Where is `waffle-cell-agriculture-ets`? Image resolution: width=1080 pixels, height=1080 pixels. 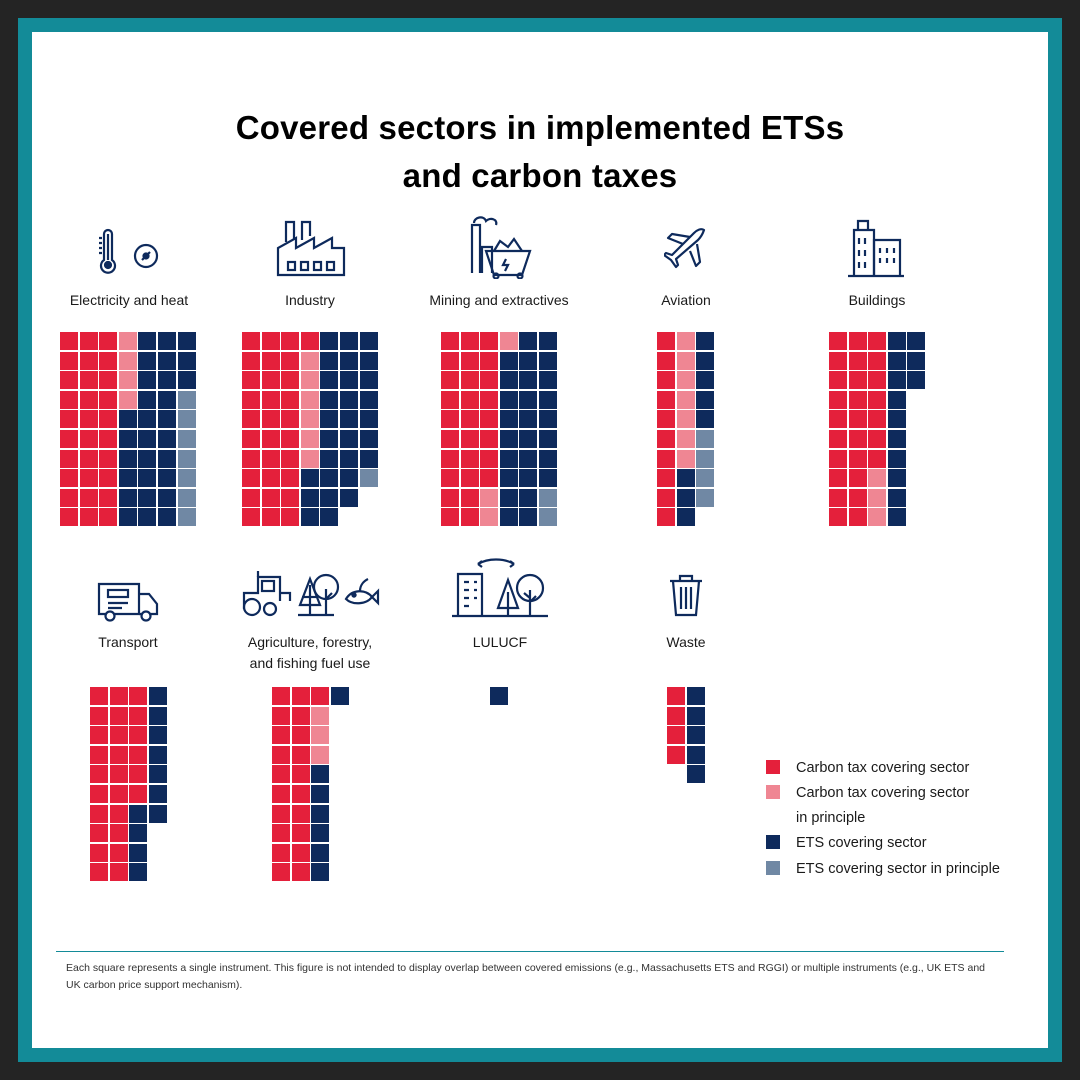 waffle-cell-agriculture-ets is located at coordinates (320, 774).